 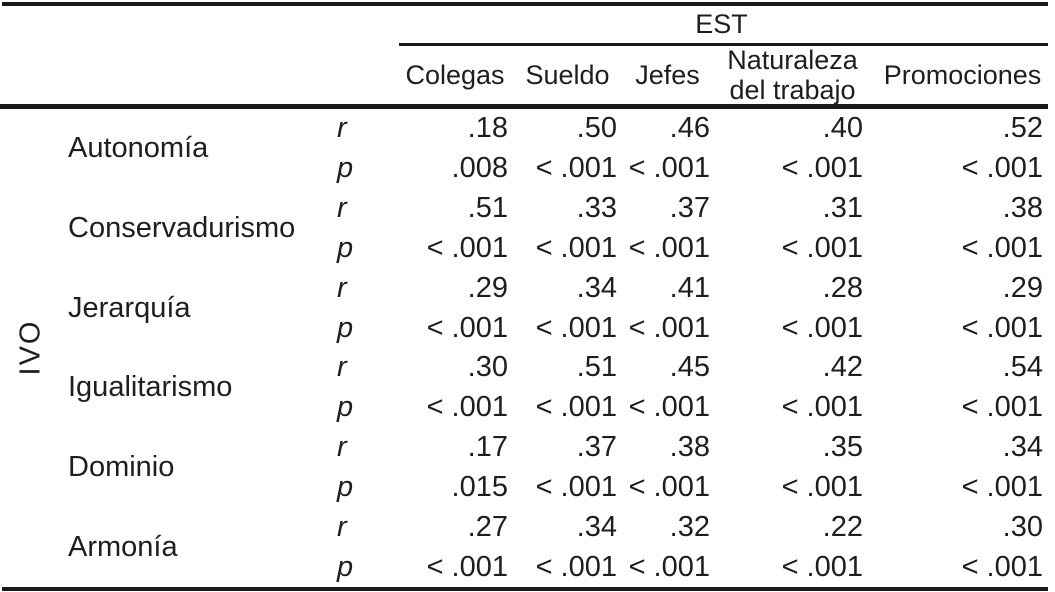 I want to click on r-value-cell: .35, so click(x=842, y=447).